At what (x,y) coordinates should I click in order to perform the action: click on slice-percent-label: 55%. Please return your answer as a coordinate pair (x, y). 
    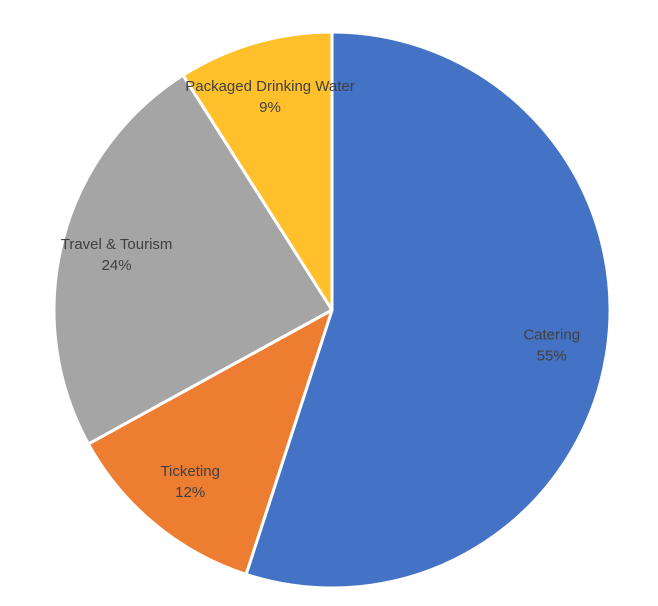
    Looking at the image, I should click on (552, 355).